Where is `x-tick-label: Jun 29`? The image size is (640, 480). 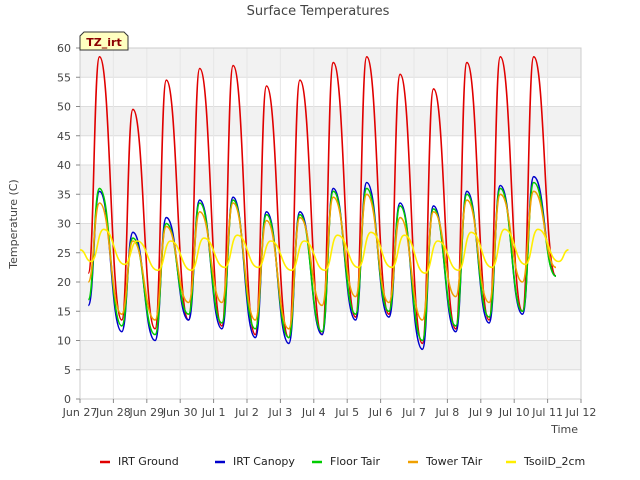
x-tick-label: Jun 29 is located at coordinates (146, 412).